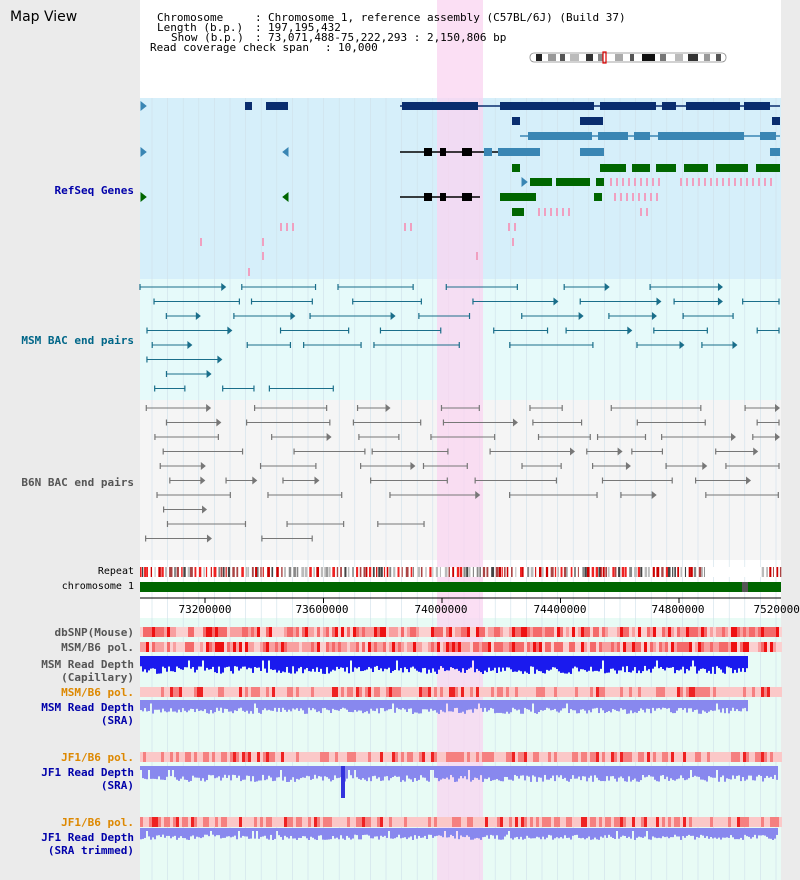  I want to click on info-sep-4: :, so click(328, 47).